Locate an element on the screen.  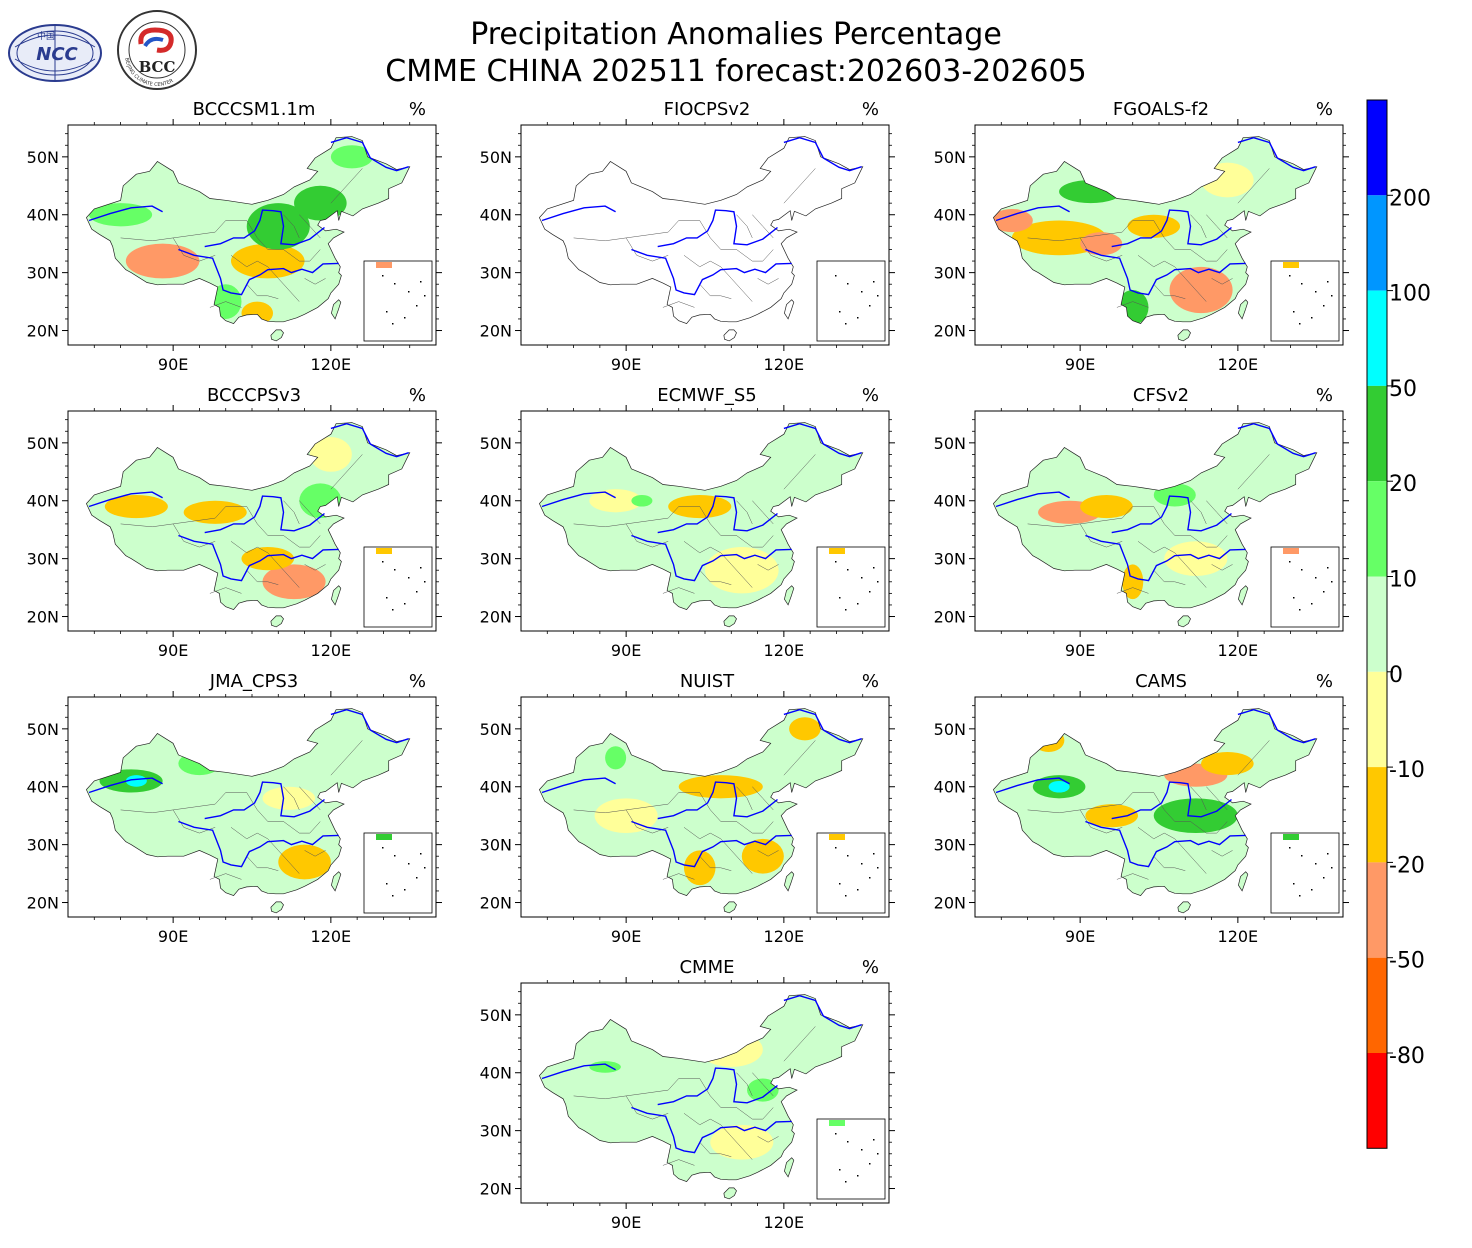
colorbar-segment is located at coordinates (1377, 1005).